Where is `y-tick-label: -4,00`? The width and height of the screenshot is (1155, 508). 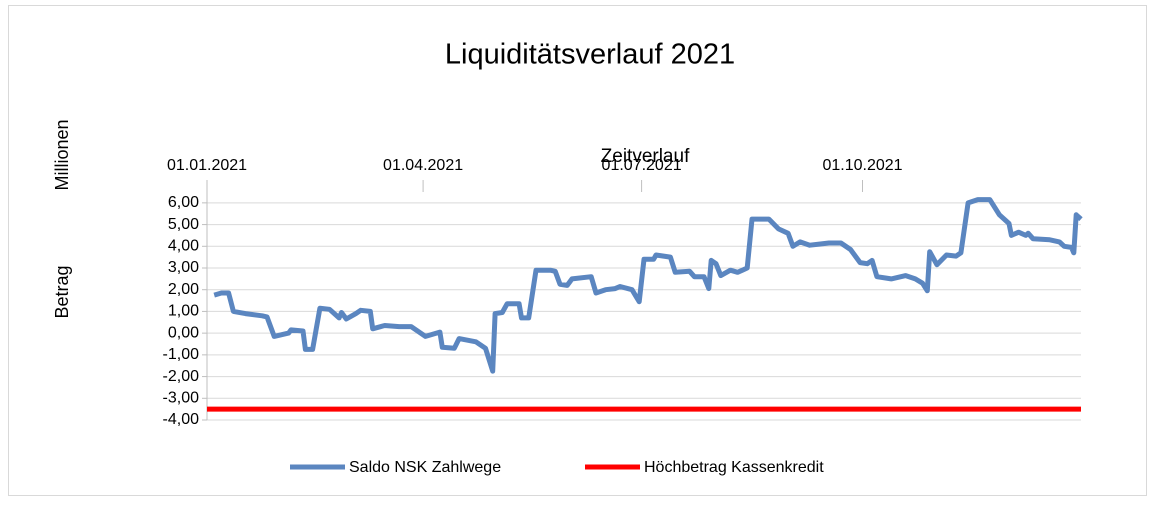 y-tick-label: -4,00 is located at coordinates (181, 419).